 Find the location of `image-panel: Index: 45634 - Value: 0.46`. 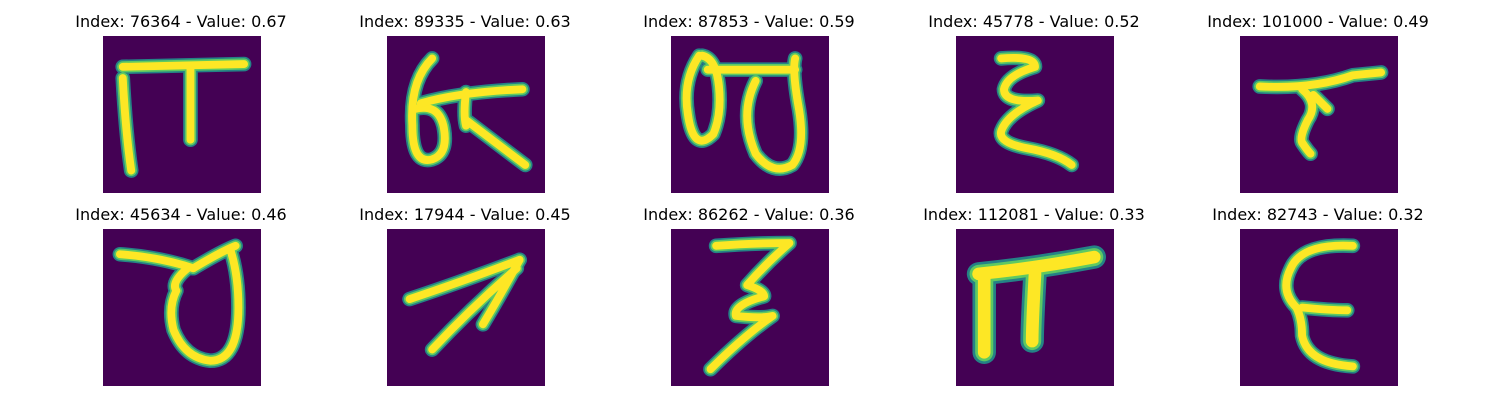

image-panel: Index: 45634 - Value: 0.46 is located at coordinates (181, 300).